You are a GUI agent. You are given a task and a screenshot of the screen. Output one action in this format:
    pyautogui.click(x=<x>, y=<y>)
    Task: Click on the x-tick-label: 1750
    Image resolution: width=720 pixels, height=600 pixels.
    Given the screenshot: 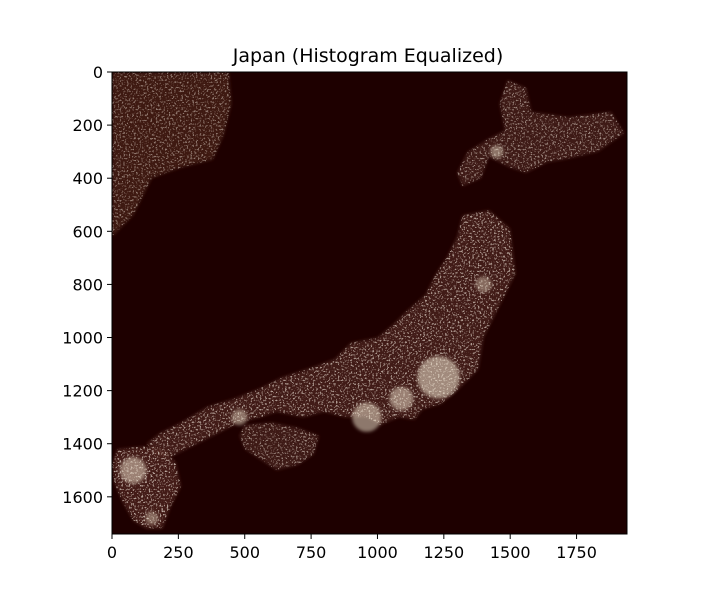 What is the action you would take?
    pyautogui.click(x=576, y=552)
    